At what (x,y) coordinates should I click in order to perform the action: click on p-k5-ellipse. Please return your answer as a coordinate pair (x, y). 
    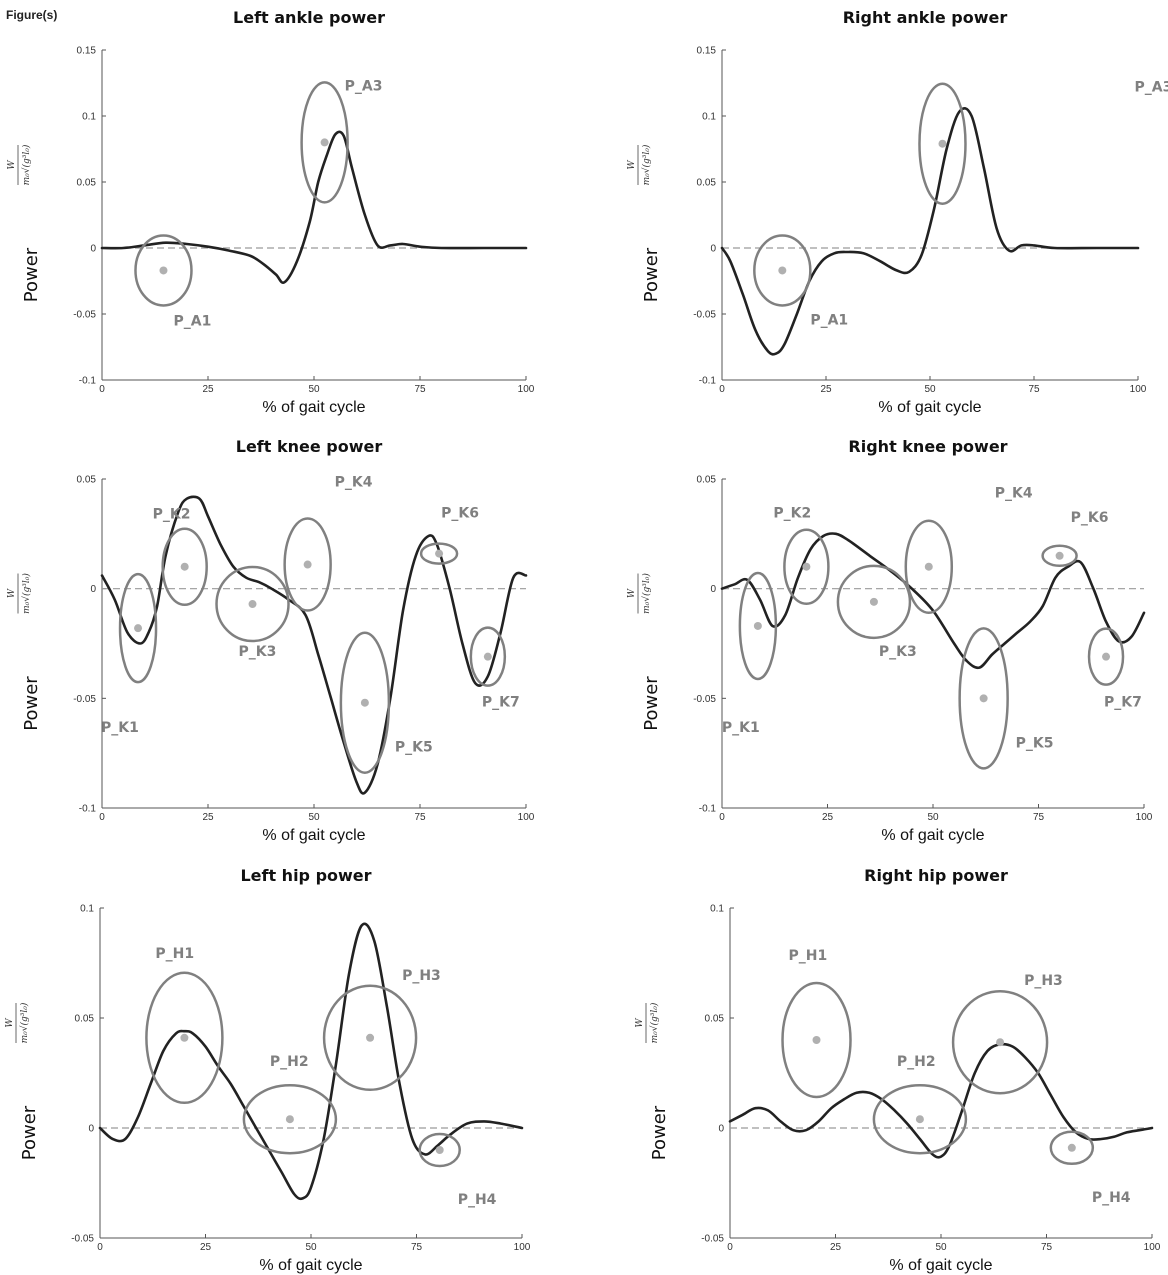
    Looking at the image, I should click on (365, 702).